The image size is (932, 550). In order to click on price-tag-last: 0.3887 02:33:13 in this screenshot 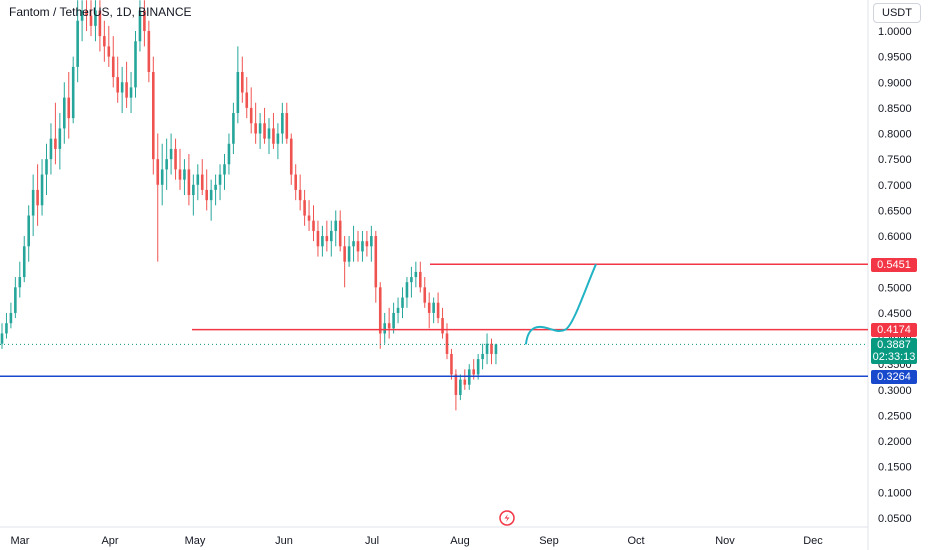, I will do `click(894, 351)`.